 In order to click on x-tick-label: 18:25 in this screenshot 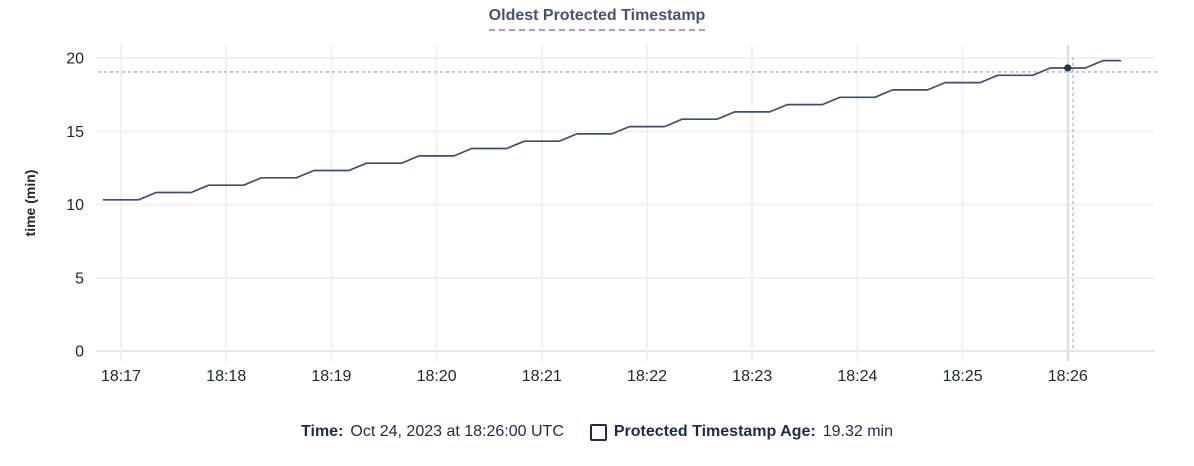, I will do `click(963, 376)`.